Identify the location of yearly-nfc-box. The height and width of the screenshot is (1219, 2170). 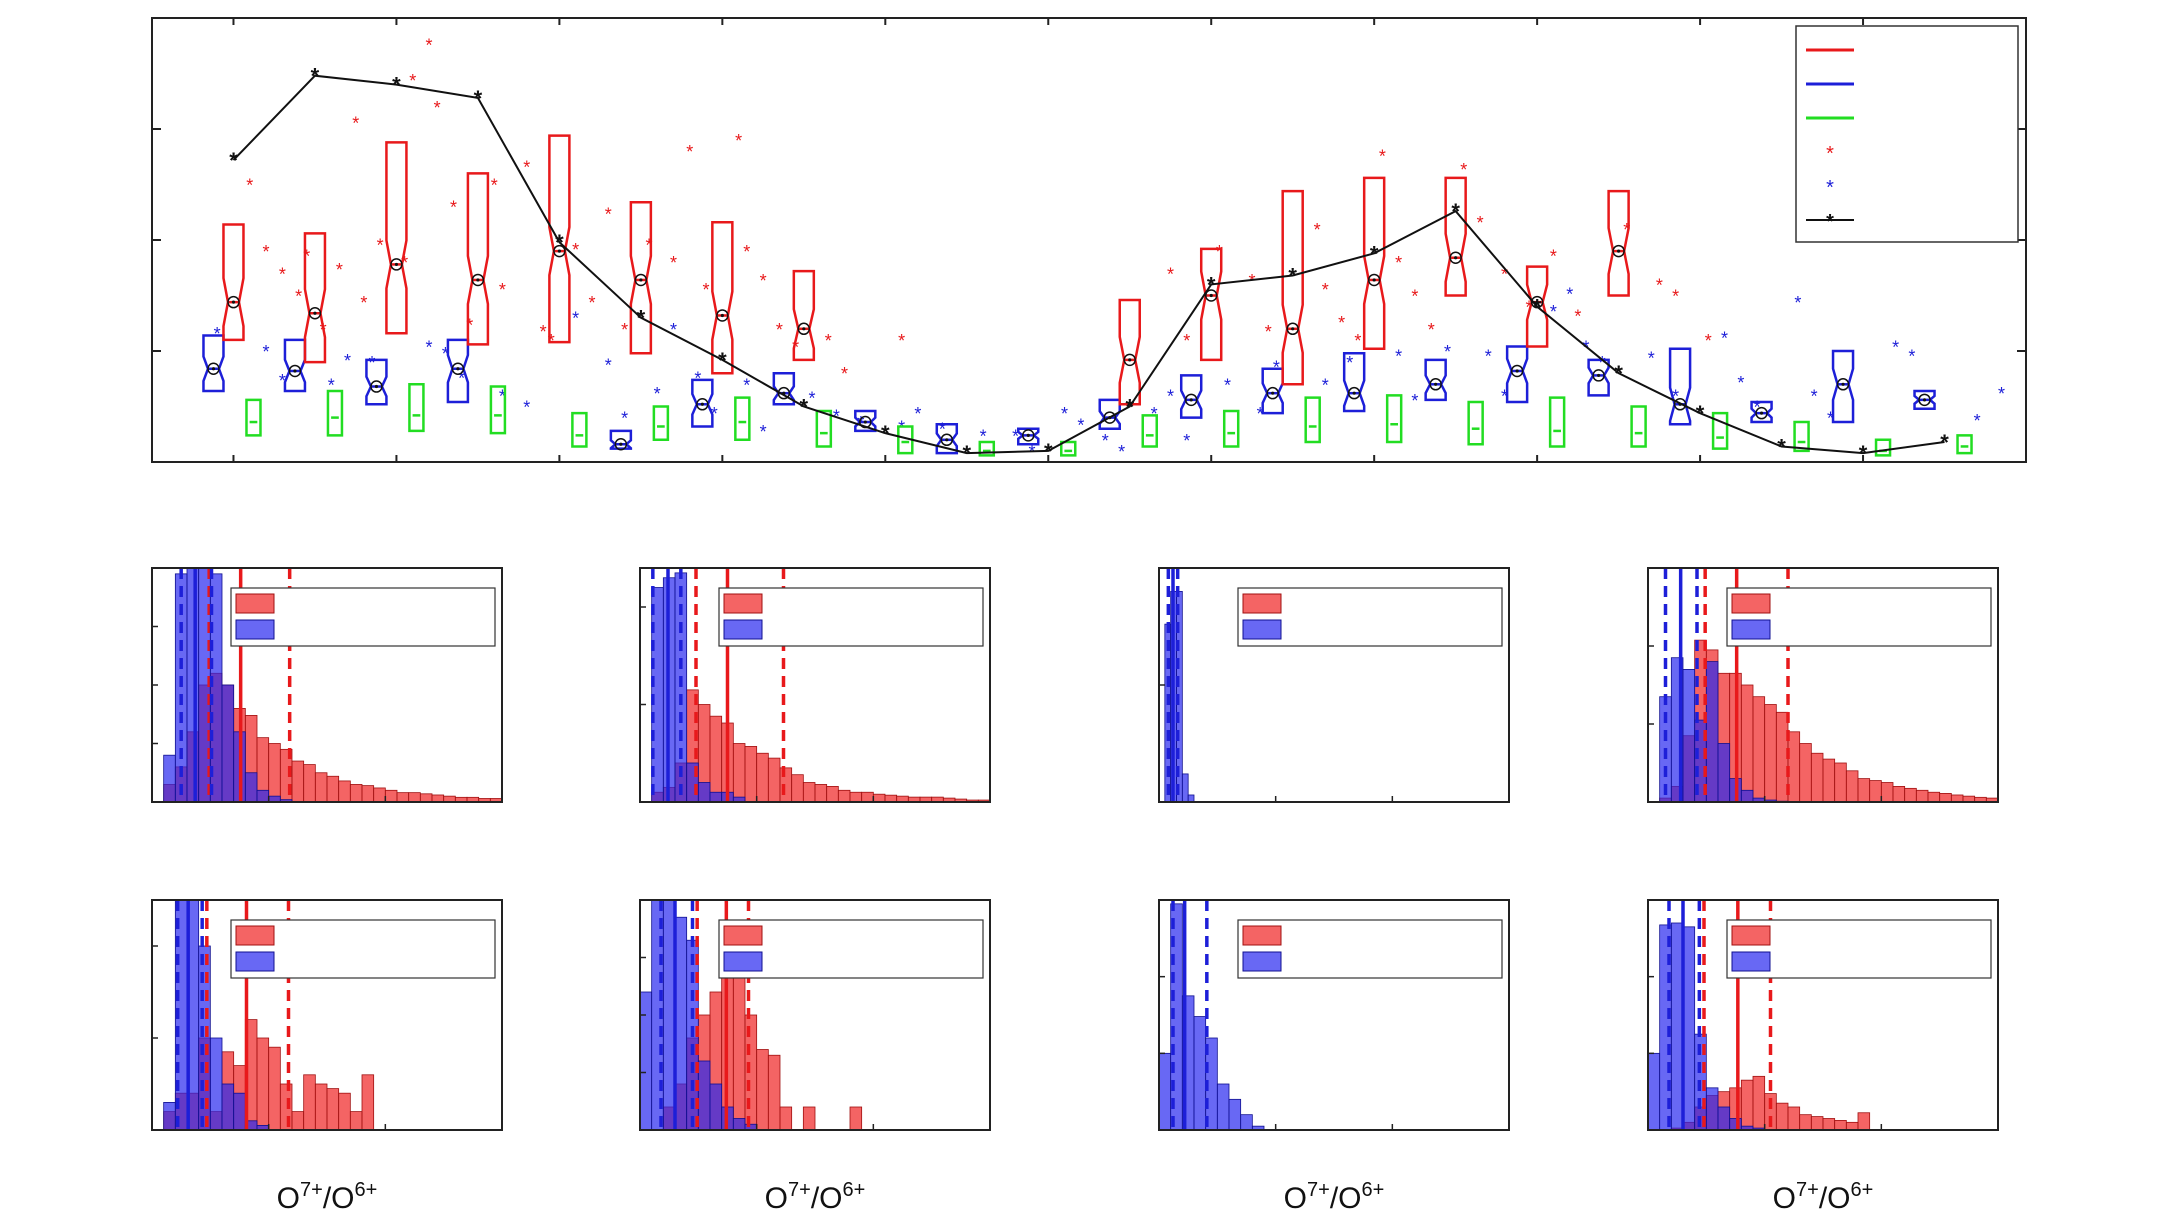
(1517, 374).